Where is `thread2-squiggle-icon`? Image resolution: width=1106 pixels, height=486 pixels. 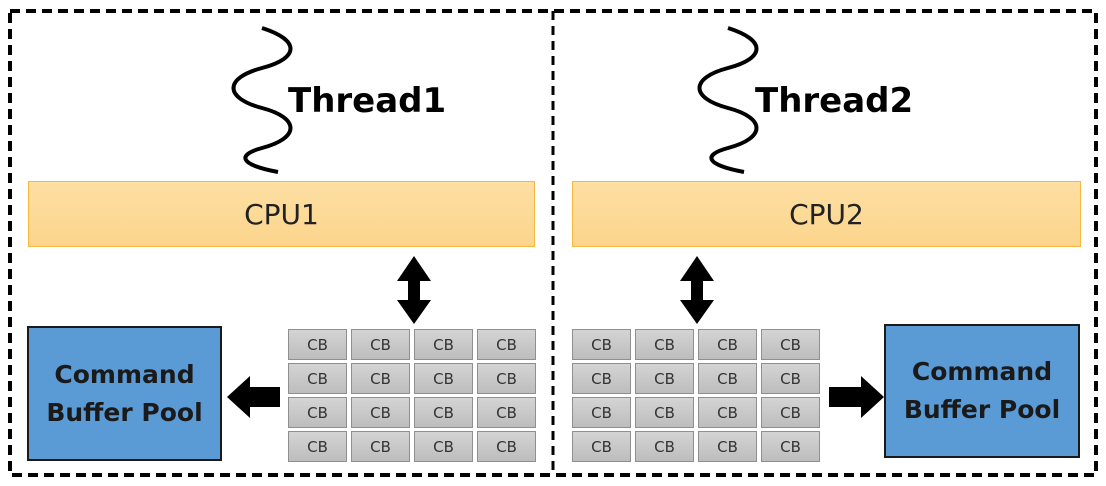
thread2-squiggle-icon is located at coordinates (728, 100).